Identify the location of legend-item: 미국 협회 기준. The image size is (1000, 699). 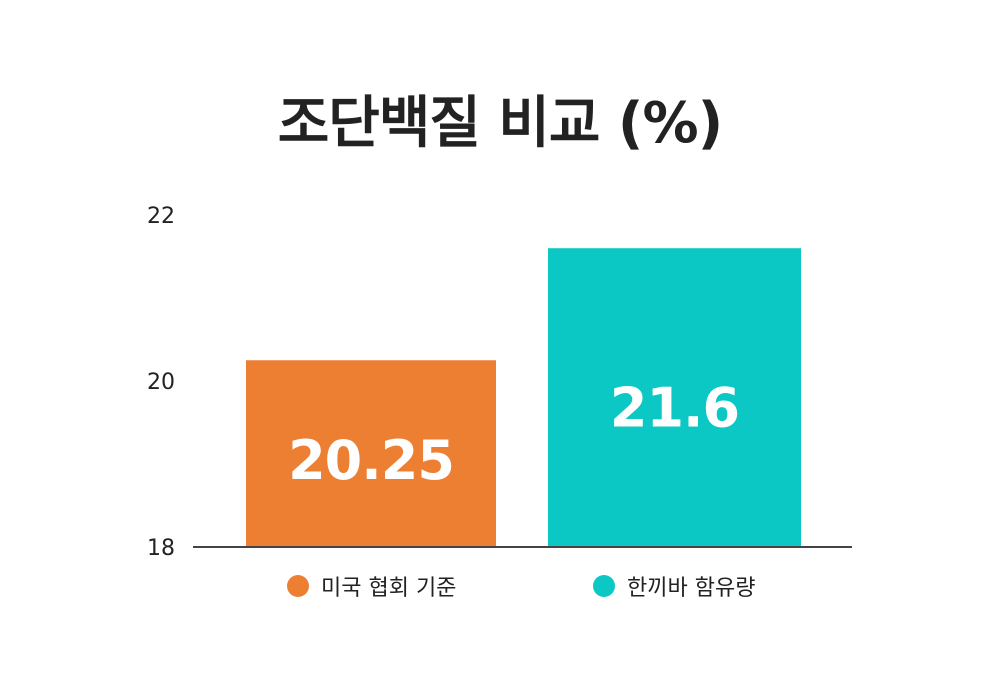
(371, 586).